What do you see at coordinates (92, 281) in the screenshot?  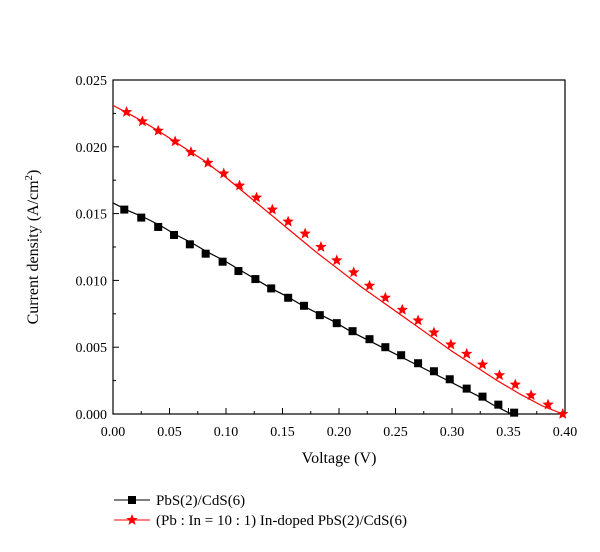 I see `y-tick-label: 0.010` at bounding box center [92, 281].